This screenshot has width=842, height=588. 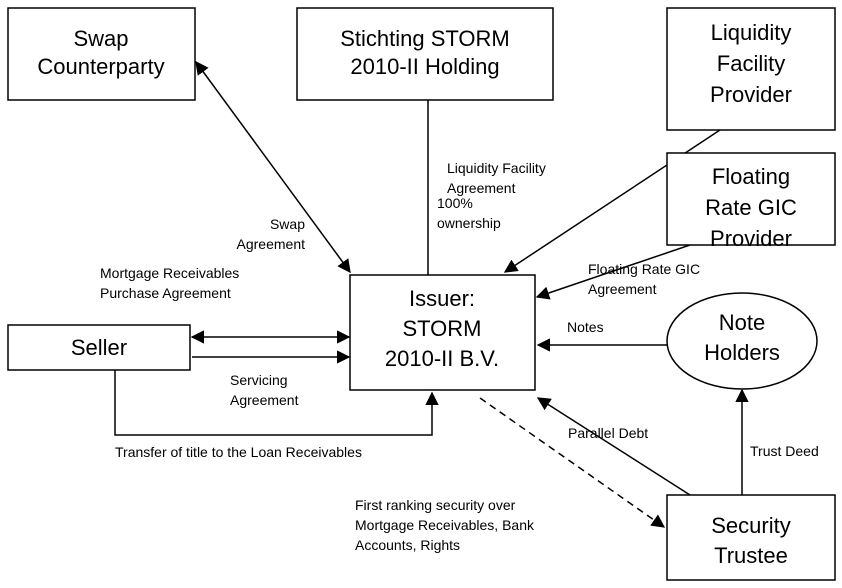 I want to click on security-arrow, so click(x=572, y=462).